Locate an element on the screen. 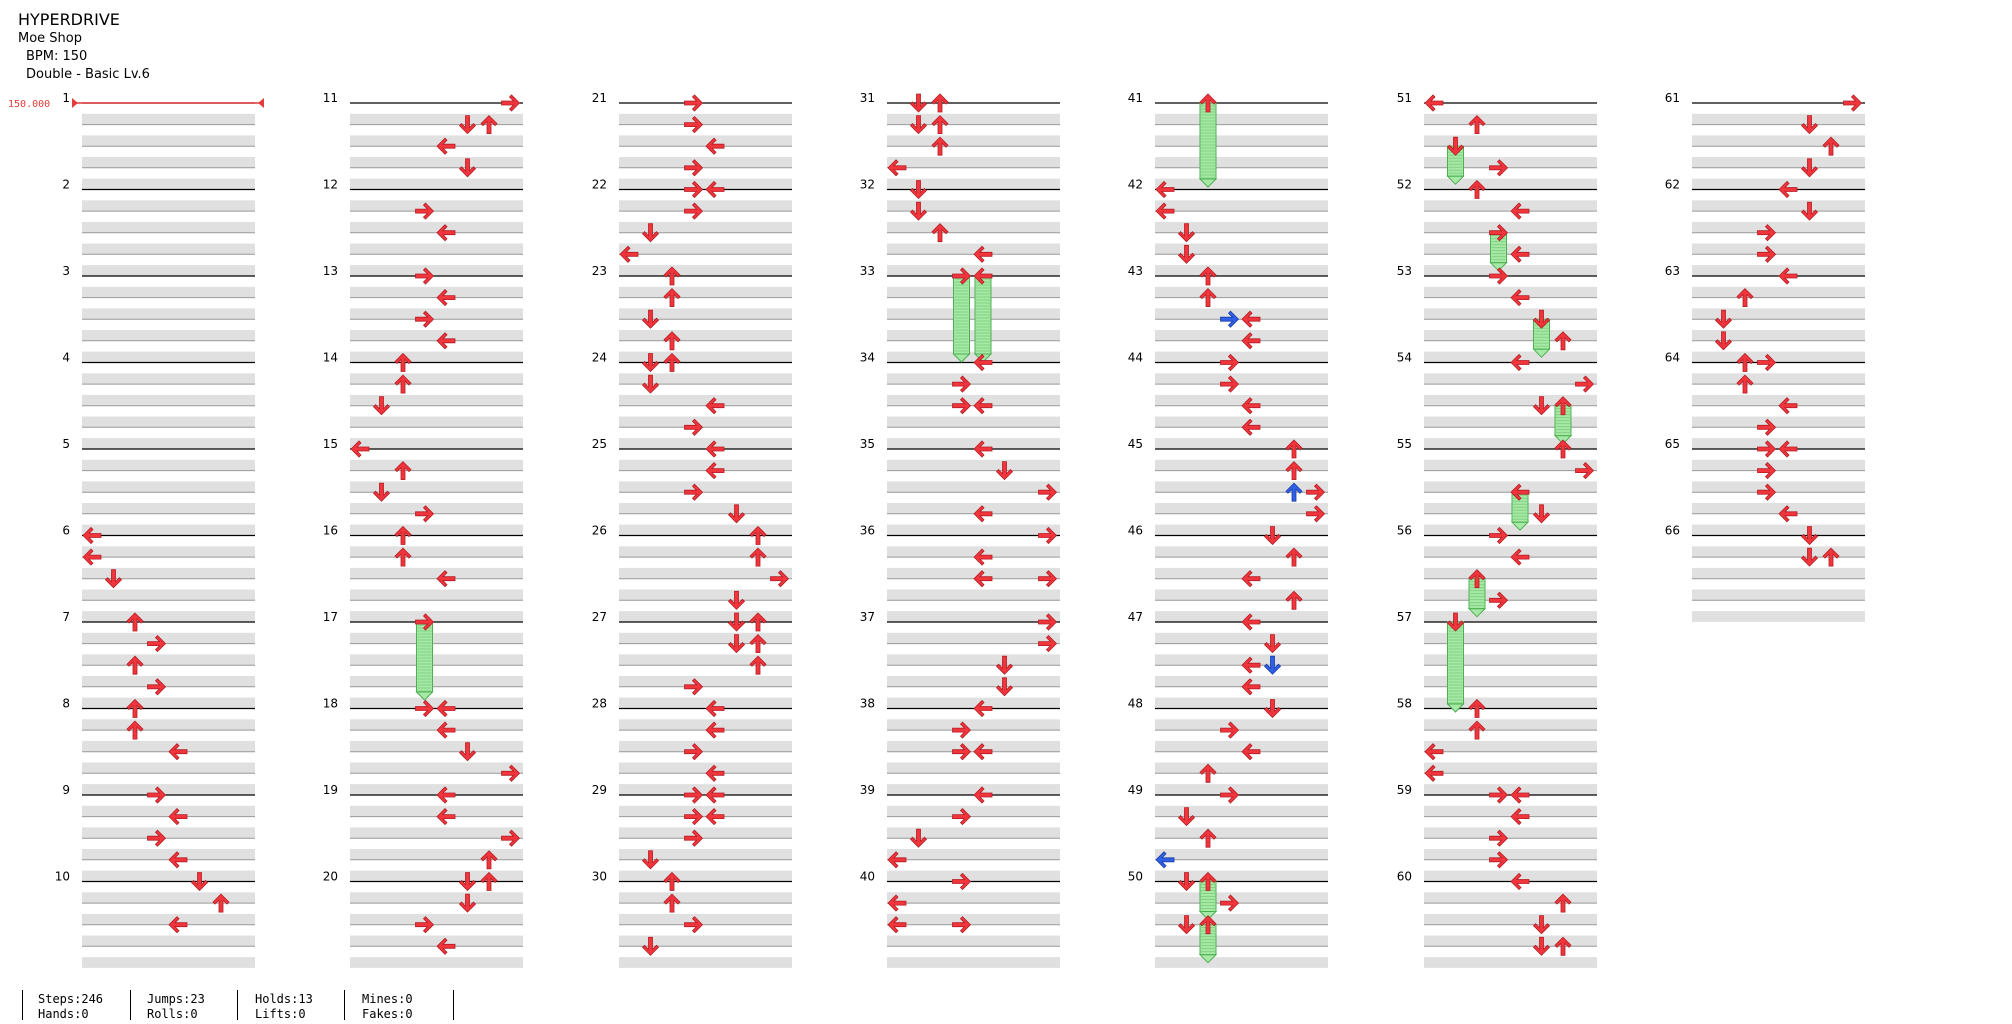 The width and height of the screenshot is (2012, 1024). measure-number: 13 is located at coordinates (330, 271).